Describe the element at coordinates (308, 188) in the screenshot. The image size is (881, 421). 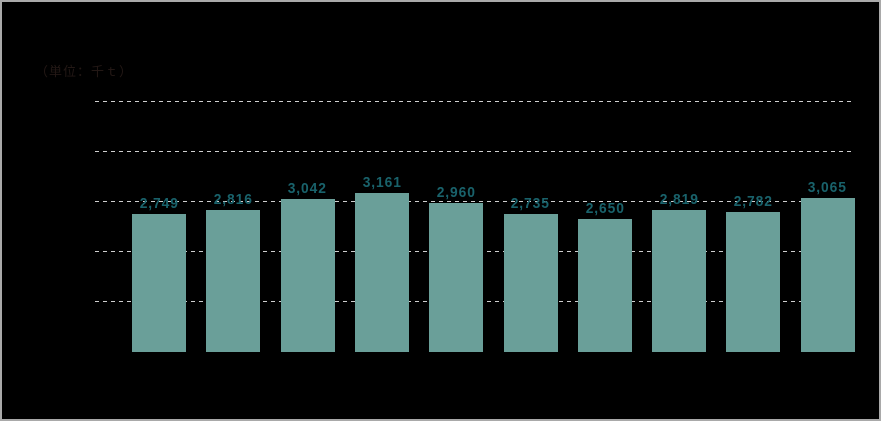
I see `bar-value-label: 3,042` at that location.